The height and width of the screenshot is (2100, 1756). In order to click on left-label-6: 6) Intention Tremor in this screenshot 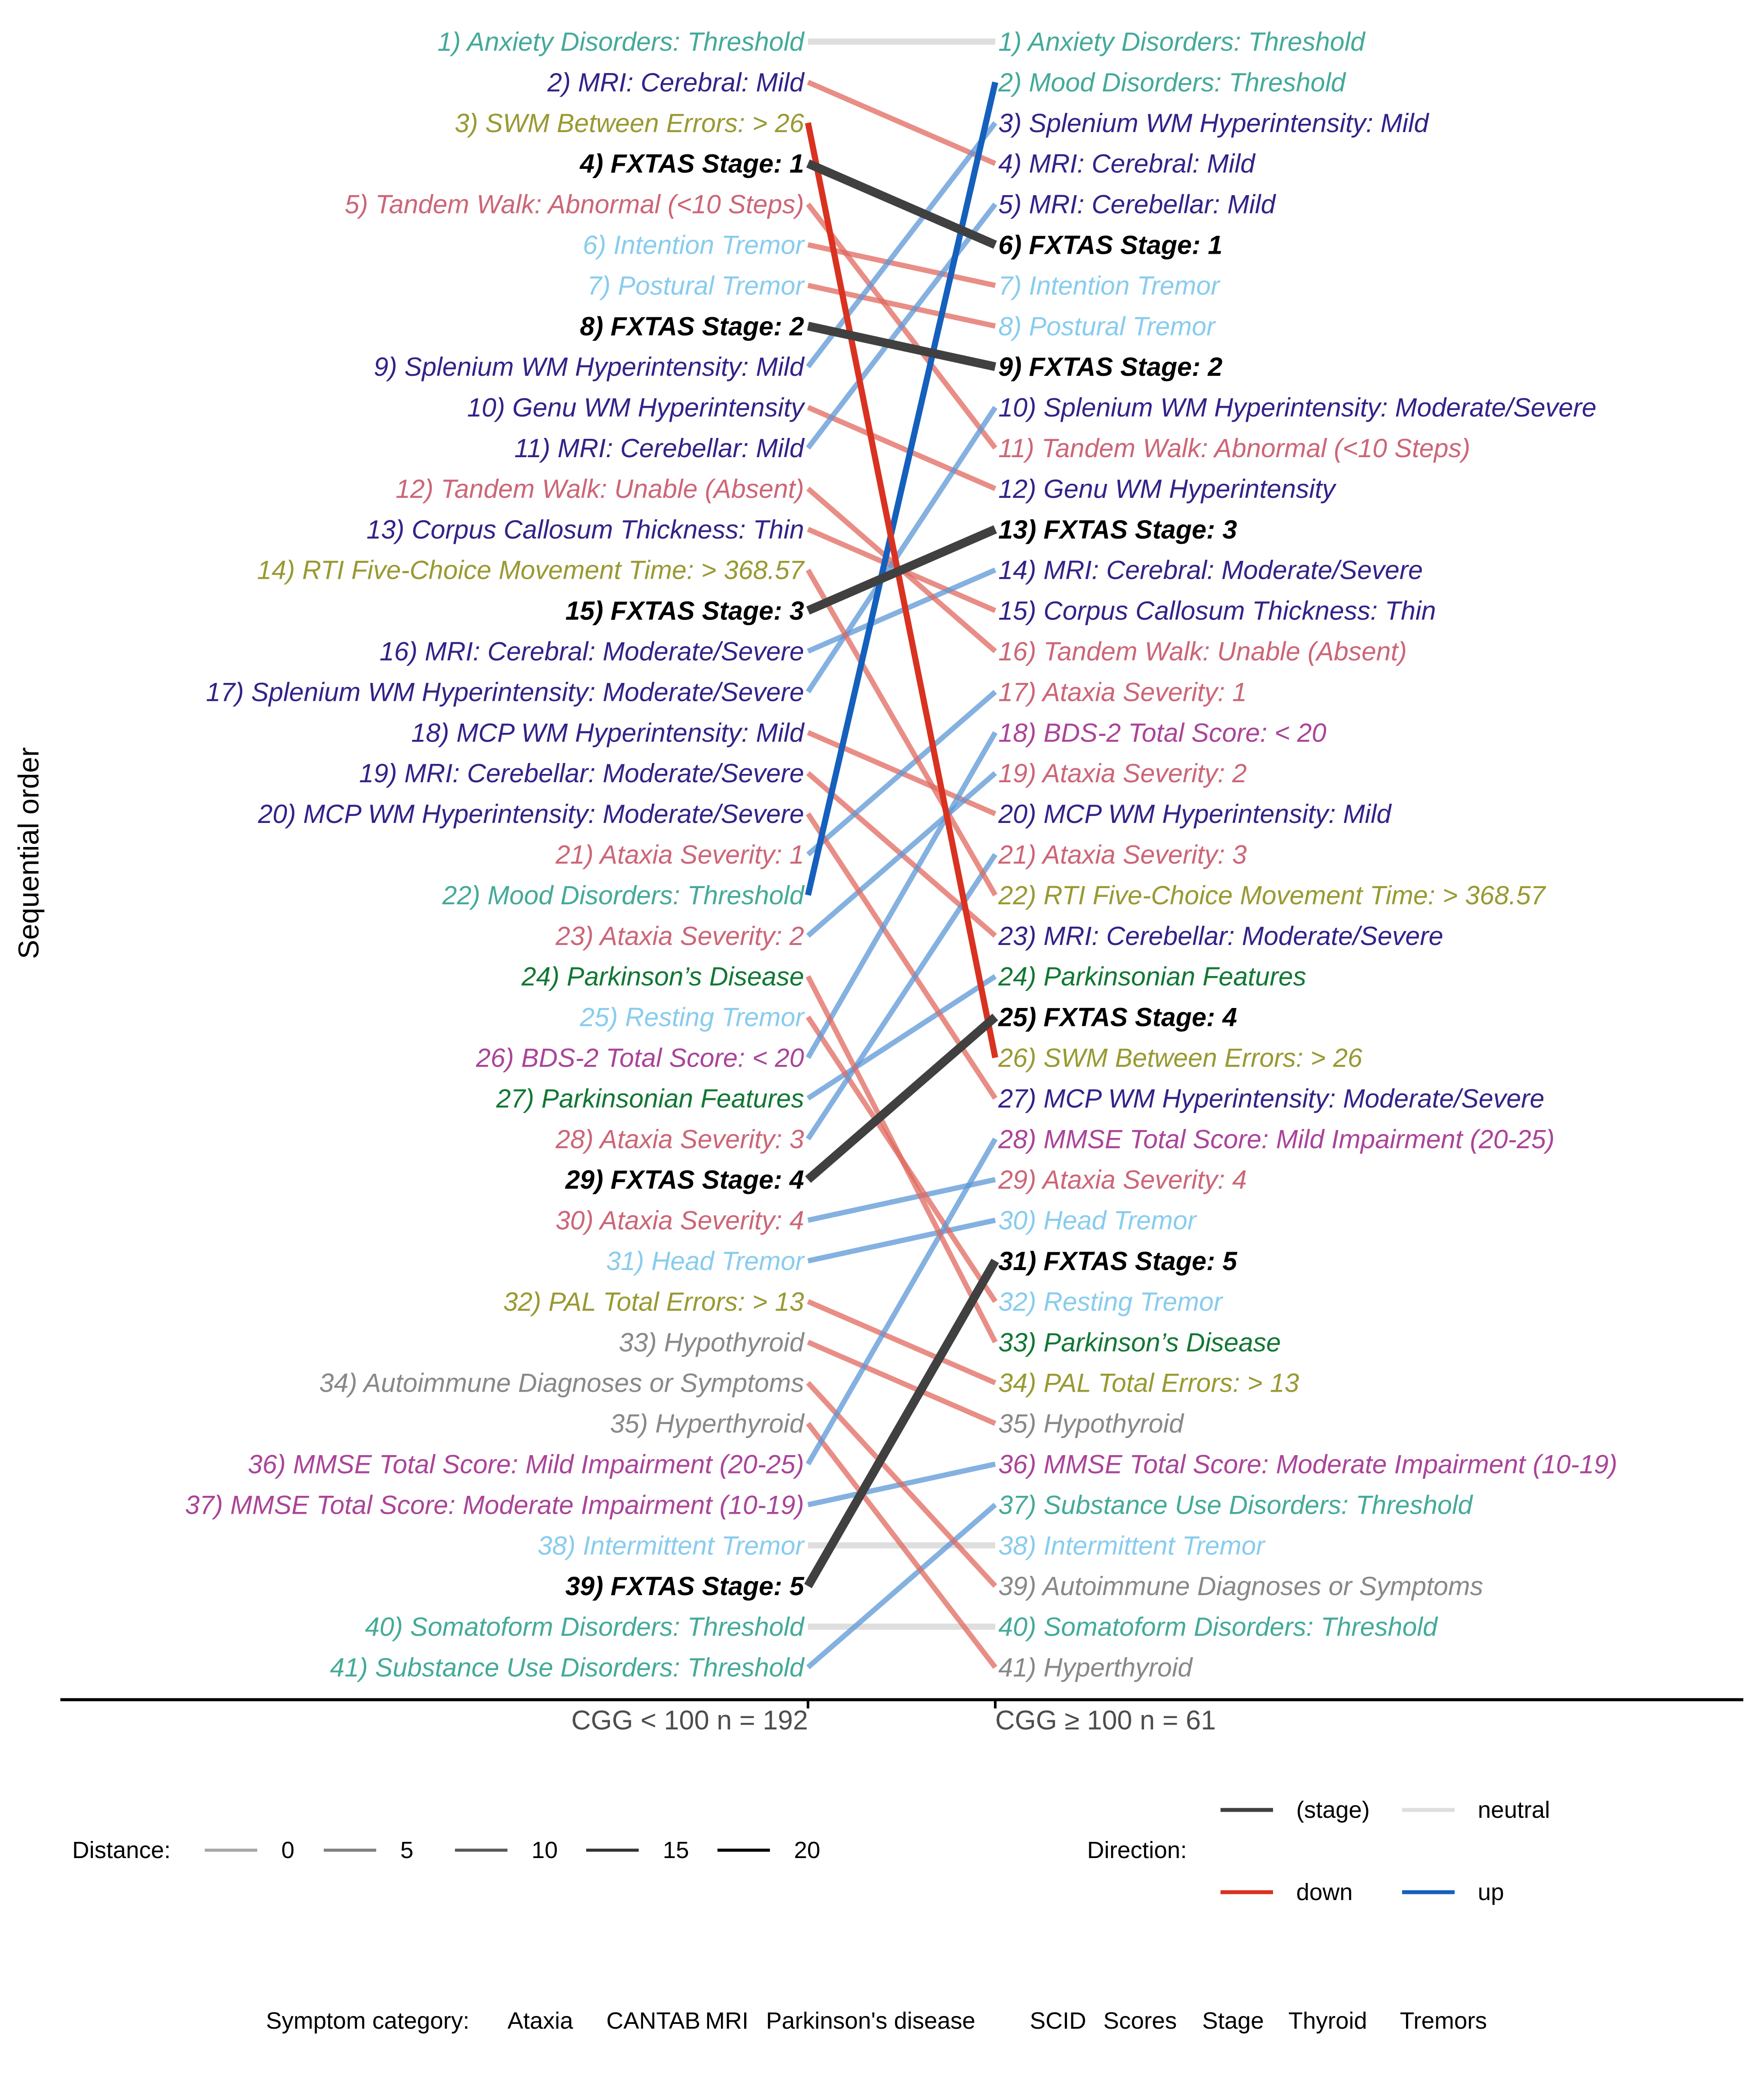, I will do `click(694, 245)`.